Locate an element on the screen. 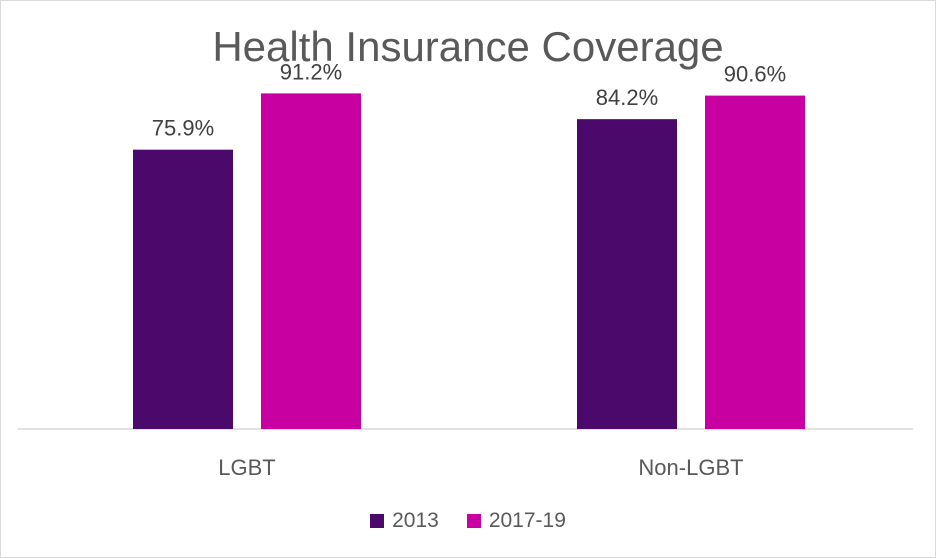  legend-label-2017-19: 2017-19 is located at coordinates (527, 520).